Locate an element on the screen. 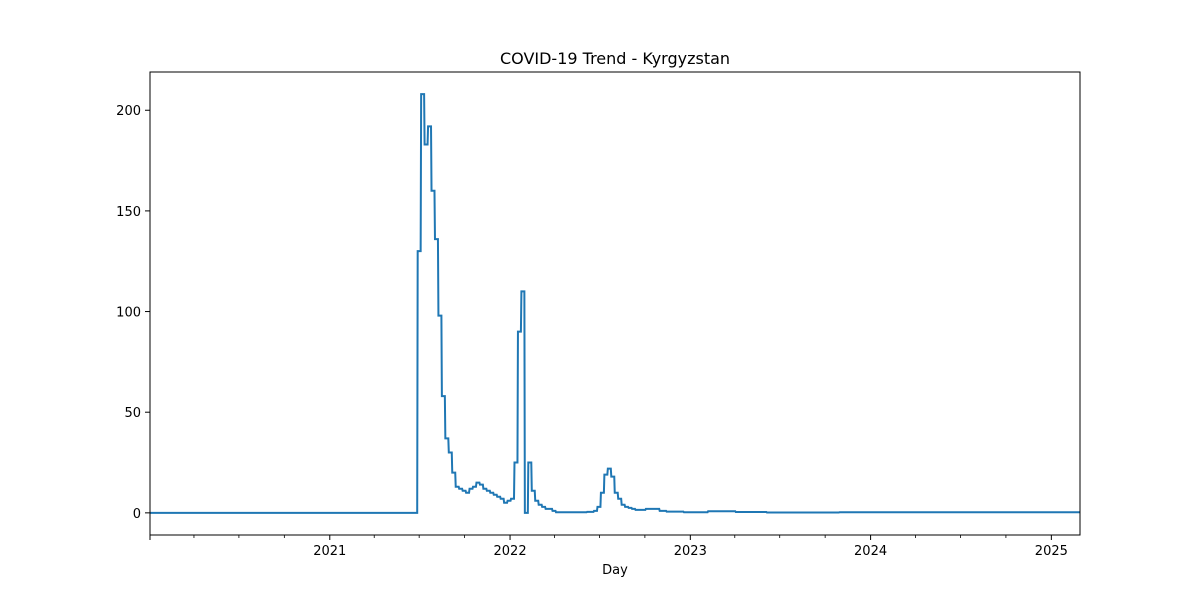 The height and width of the screenshot is (600, 1200). x-tick-label: 2024 is located at coordinates (870, 551).